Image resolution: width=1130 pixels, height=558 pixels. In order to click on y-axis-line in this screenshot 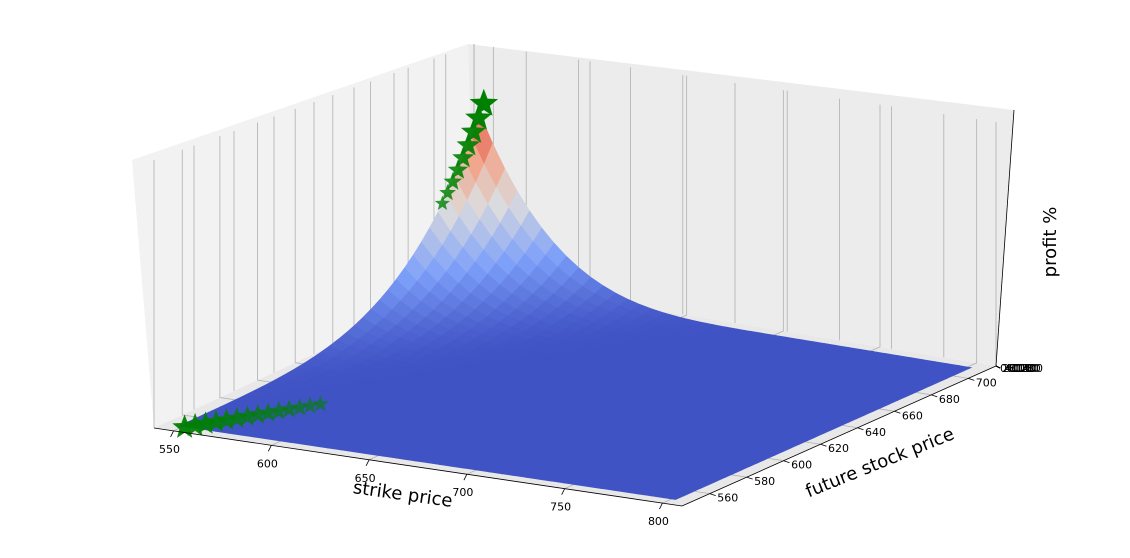, I will do `click(839, 436)`.